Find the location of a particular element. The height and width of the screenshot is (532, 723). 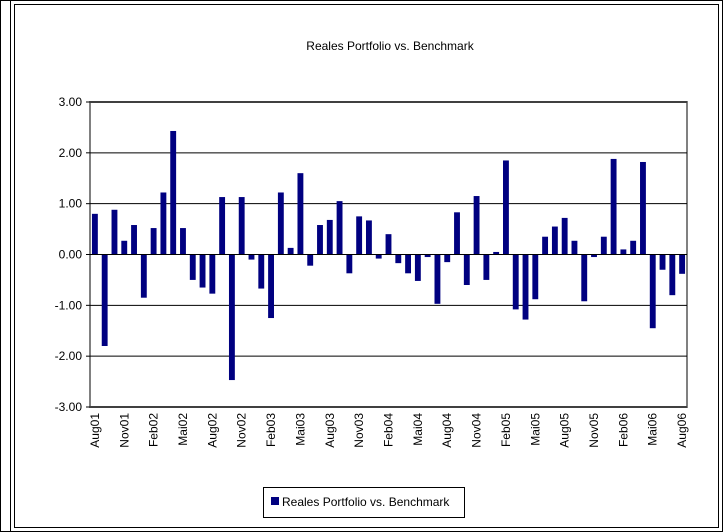

x-tick-label: Mai04 is located at coordinates (418, 429).